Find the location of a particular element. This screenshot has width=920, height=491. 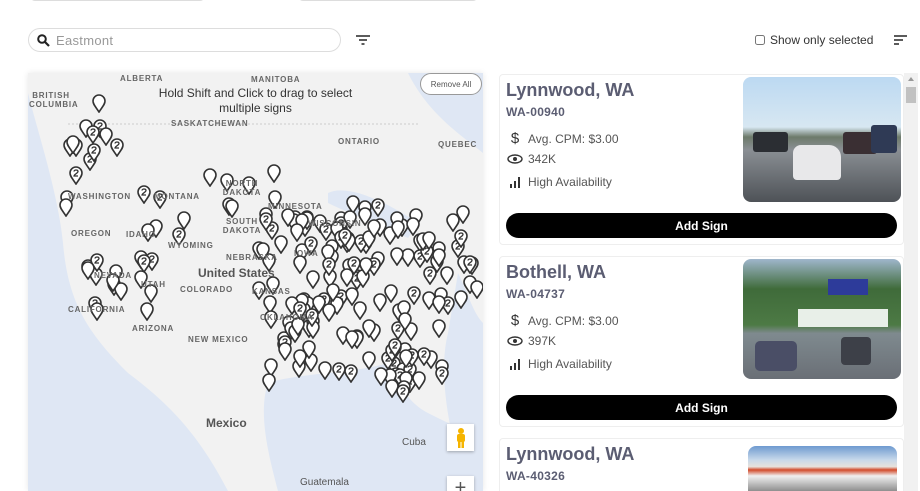

zoom-in-button: + is located at coordinates (460, 483).